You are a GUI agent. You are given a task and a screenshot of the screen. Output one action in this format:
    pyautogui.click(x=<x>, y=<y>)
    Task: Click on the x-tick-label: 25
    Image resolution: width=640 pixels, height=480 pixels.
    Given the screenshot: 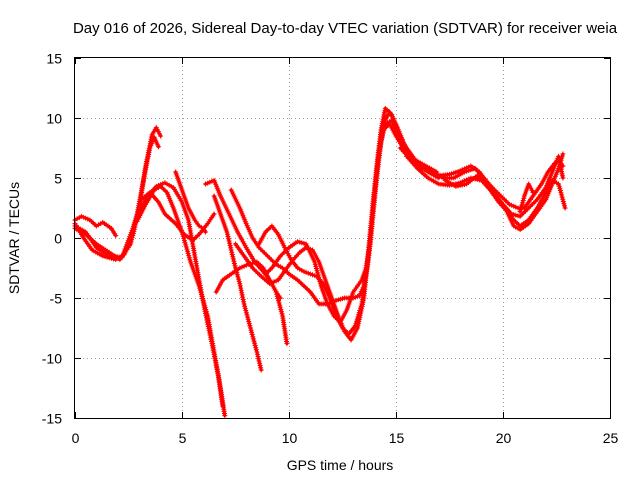 What is the action you would take?
    pyautogui.click(x=611, y=438)
    